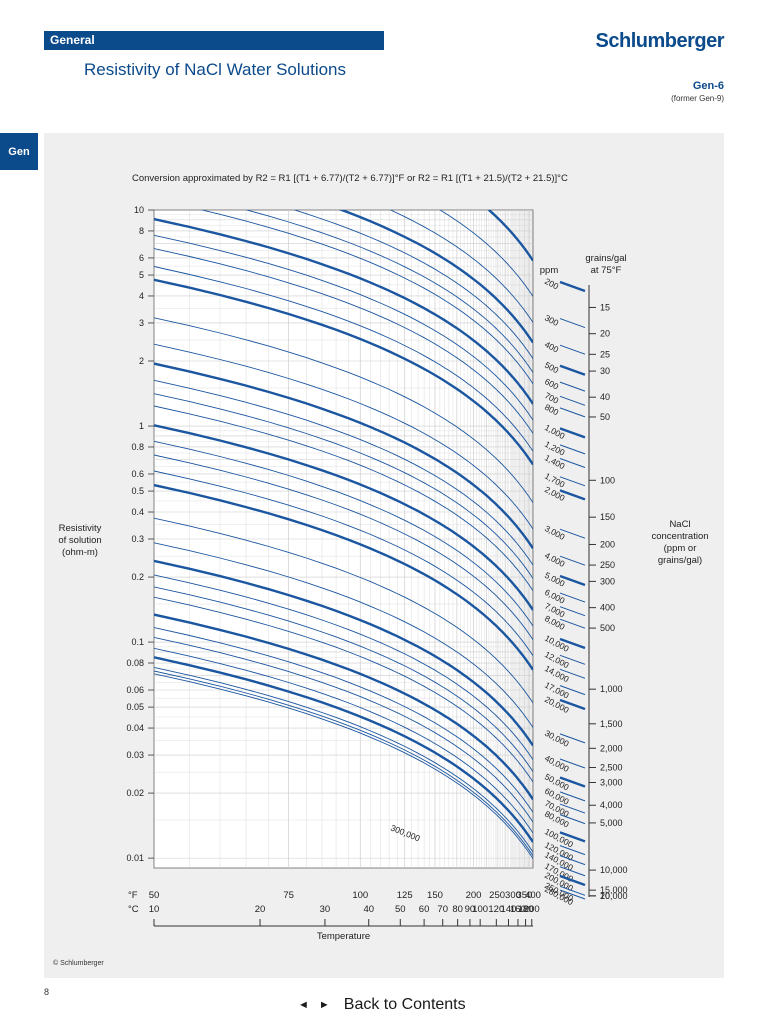 The width and height of the screenshot is (768, 1024). I want to click on x-tick-label-c: 30, so click(325, 909).